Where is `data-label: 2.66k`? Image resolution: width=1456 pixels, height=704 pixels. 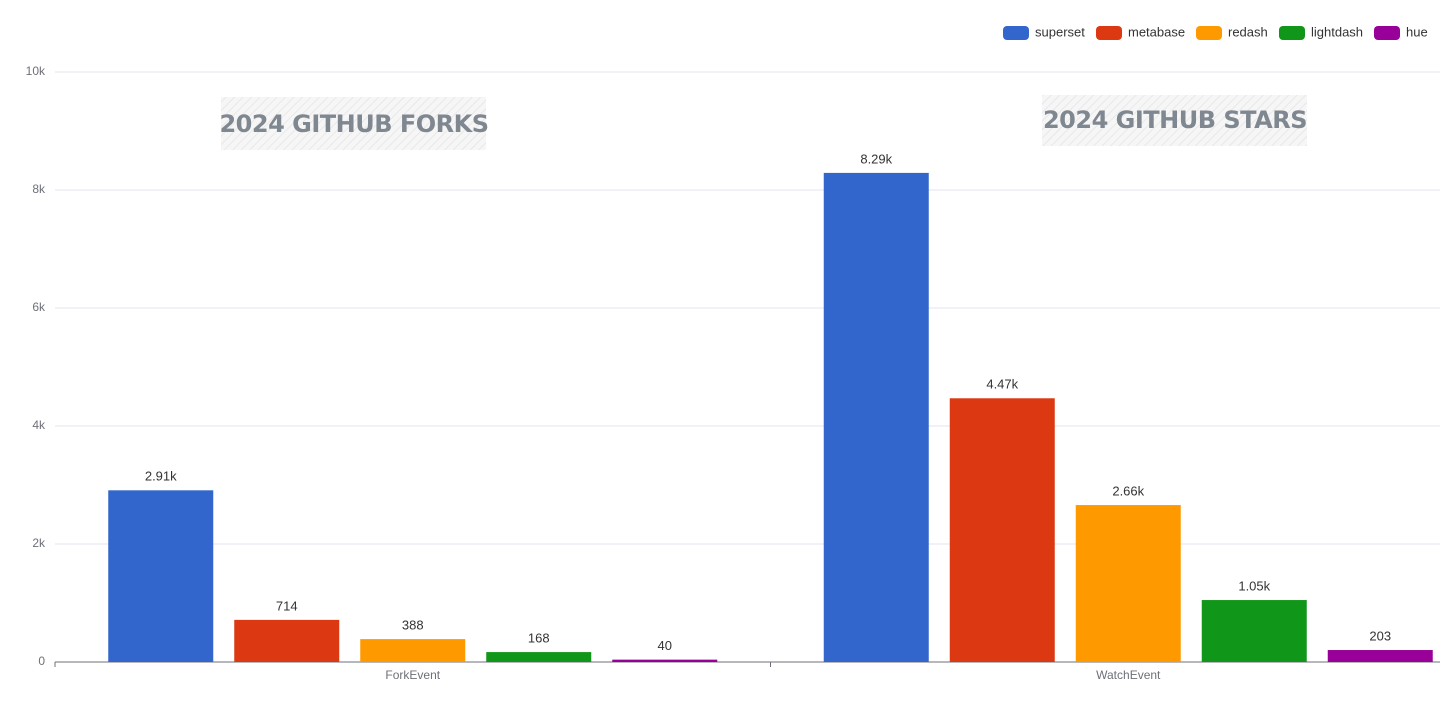
data-label: 2.66k is located at coordinates (1128, 490).